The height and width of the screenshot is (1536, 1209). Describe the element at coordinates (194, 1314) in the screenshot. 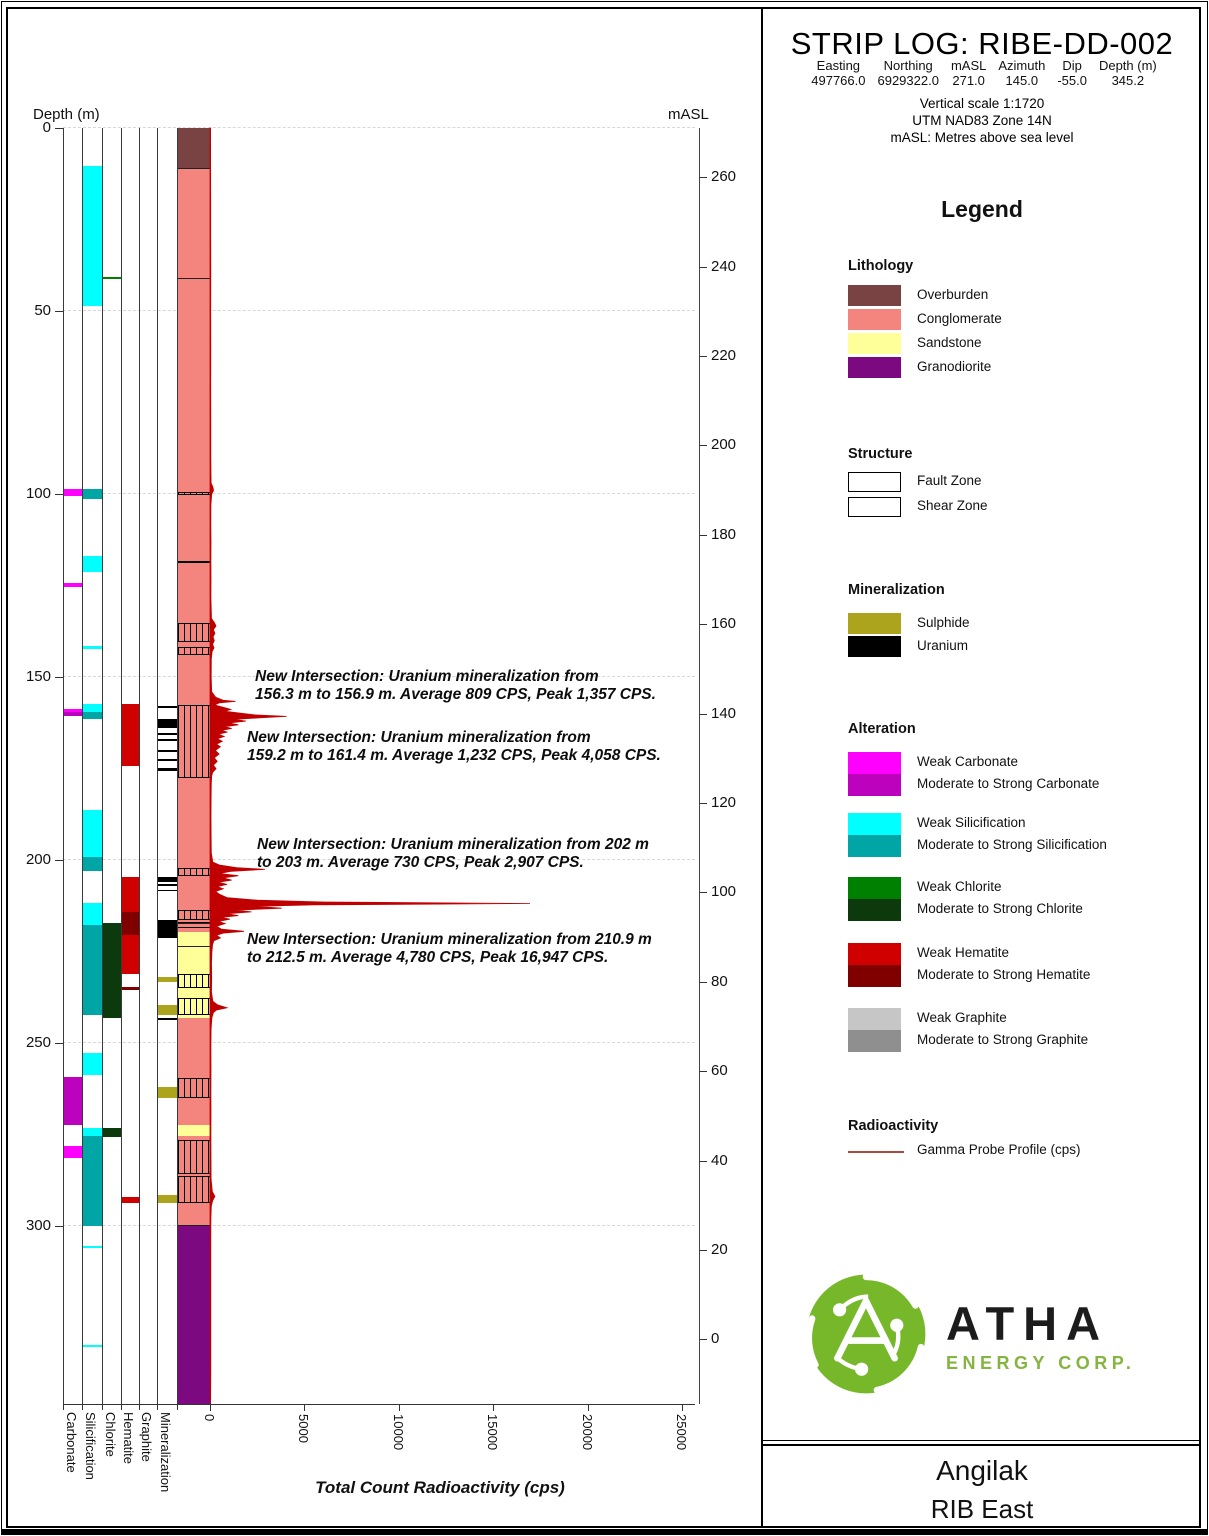

I see `lithology-interval-granodiorite` at that location.